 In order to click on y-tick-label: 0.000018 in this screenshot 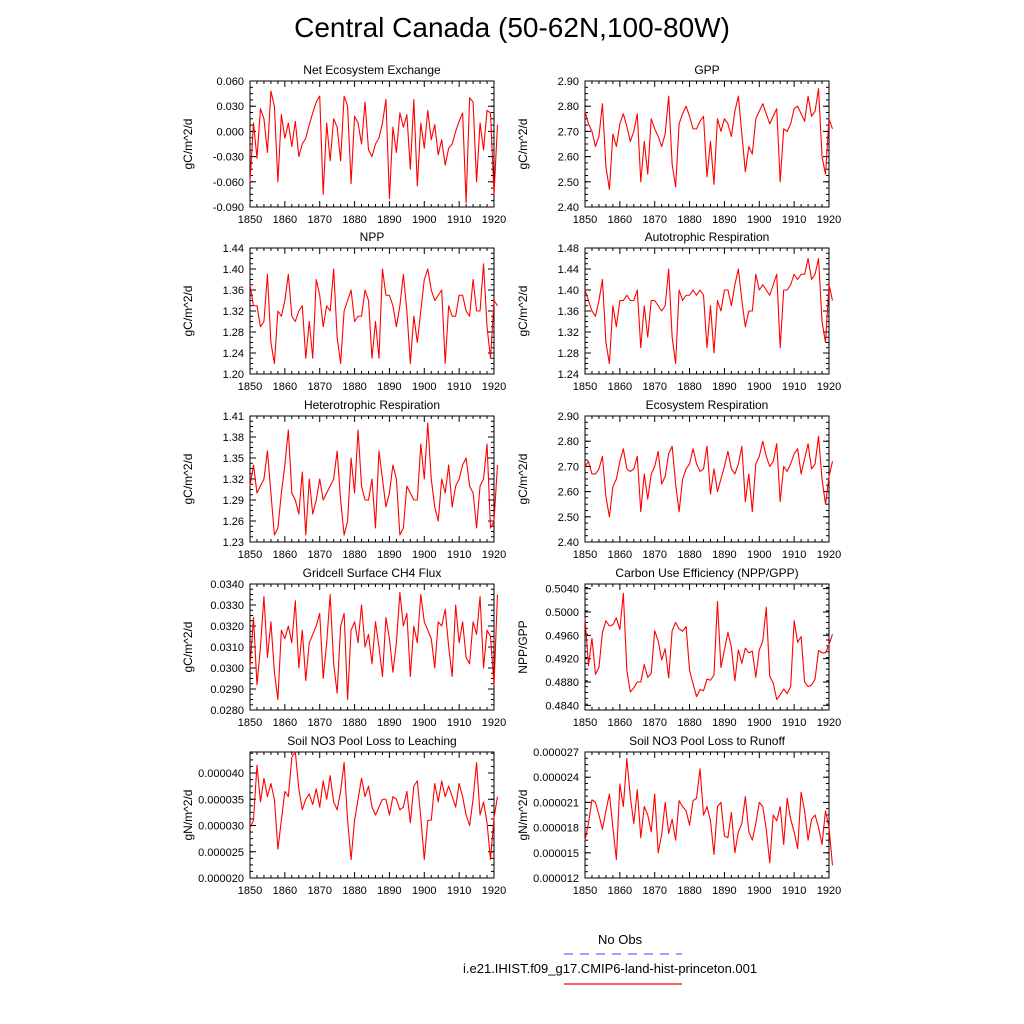, I will do `click(556, 829)`.